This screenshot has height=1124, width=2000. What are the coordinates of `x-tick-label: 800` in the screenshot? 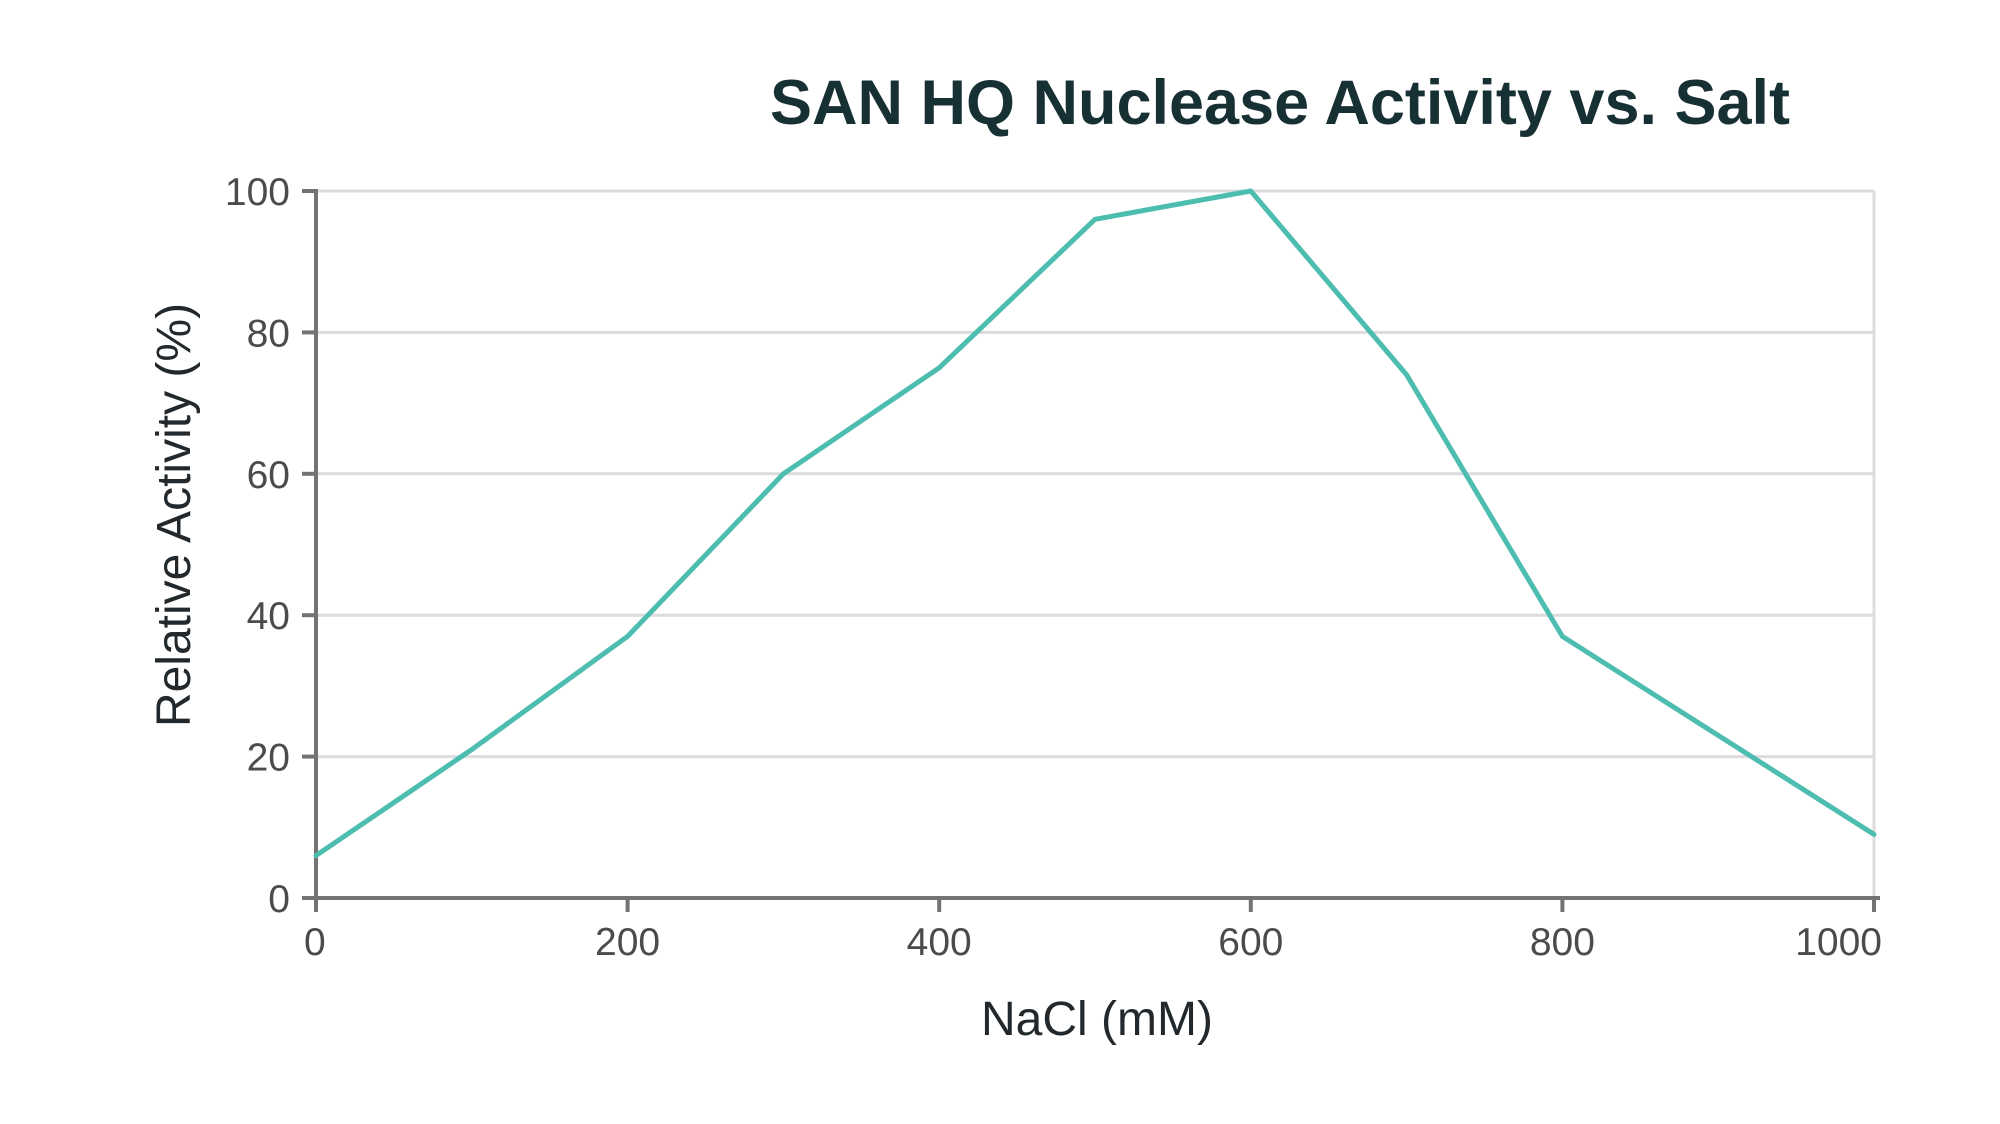 It's located at (1562, 942).